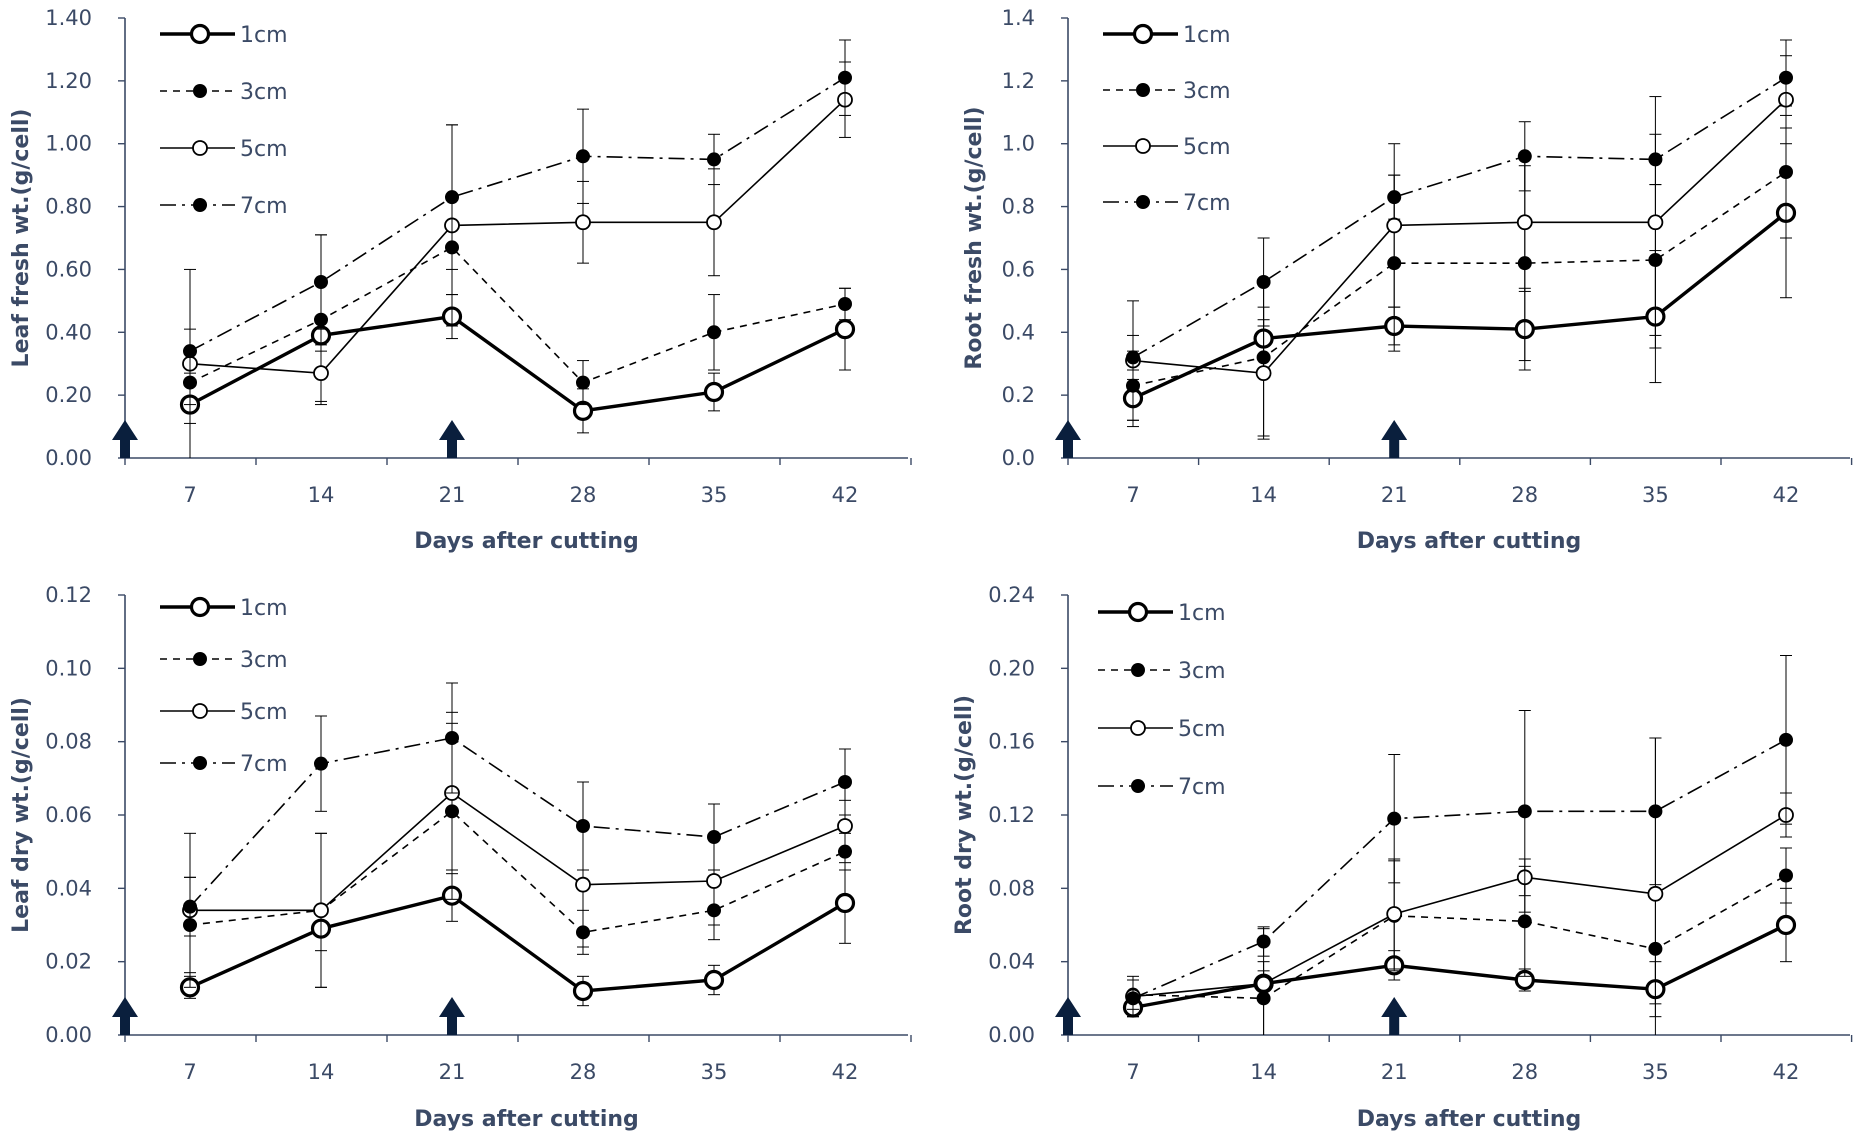 This screenshot has width=1856, height=1141. Describe the element at coordinates (68, 207) in the screenshot. I see `y-tick-label: 0.80` at that location.